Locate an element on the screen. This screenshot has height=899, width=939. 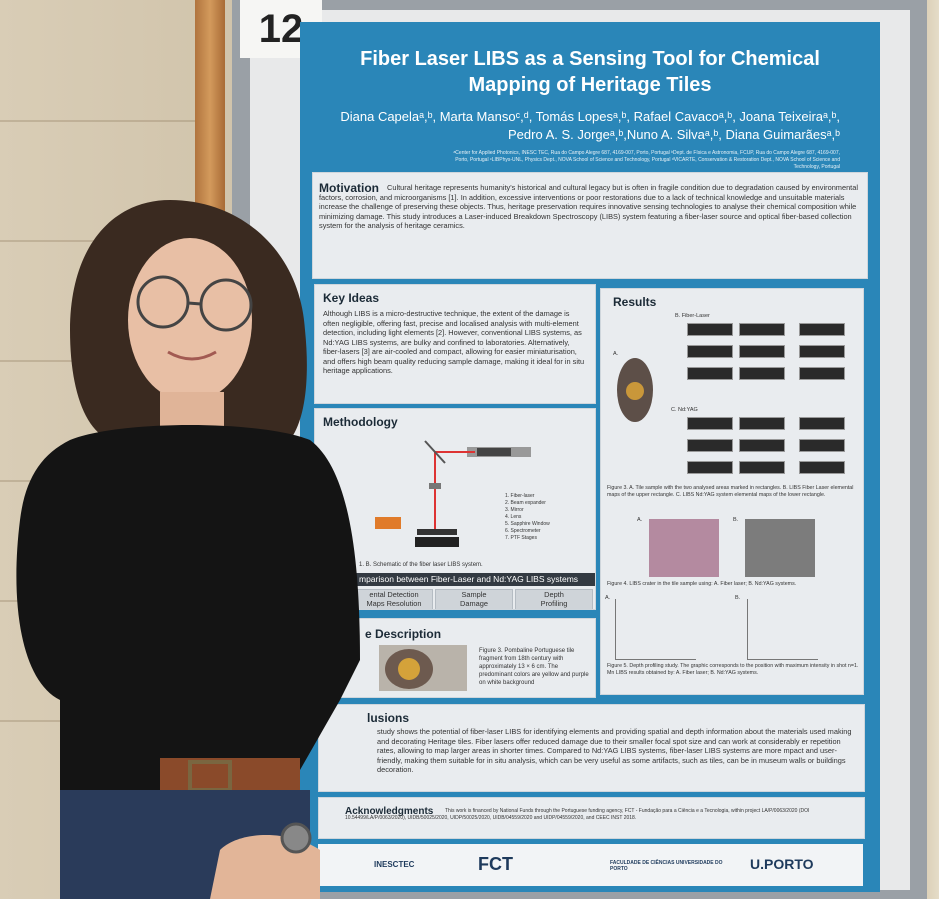
crater-image-fiber is located at coordinates (684, 548).